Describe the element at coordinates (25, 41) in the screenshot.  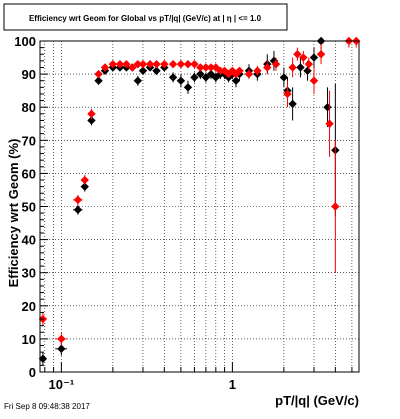
I see `y-tick-label: 100` at that location.